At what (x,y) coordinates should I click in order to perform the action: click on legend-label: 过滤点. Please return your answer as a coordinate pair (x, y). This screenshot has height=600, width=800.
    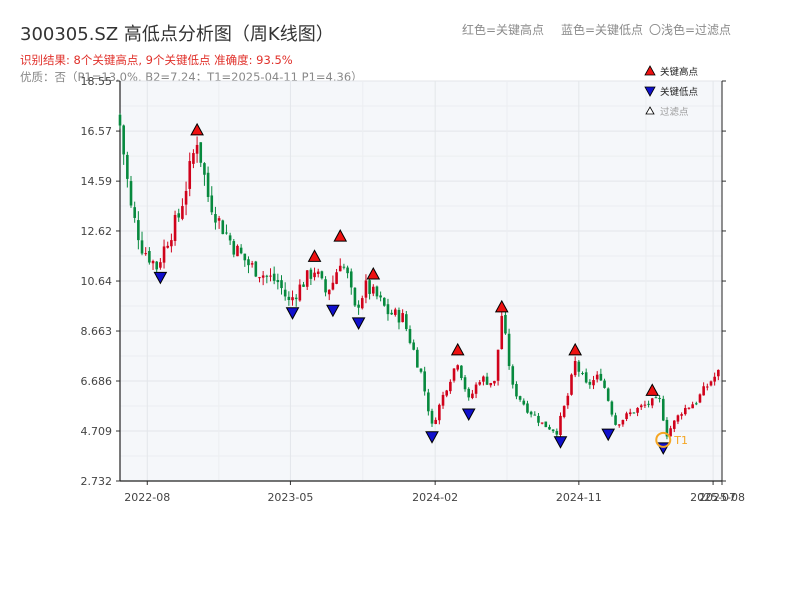
    Looking at the image, I should click on (674, 112).